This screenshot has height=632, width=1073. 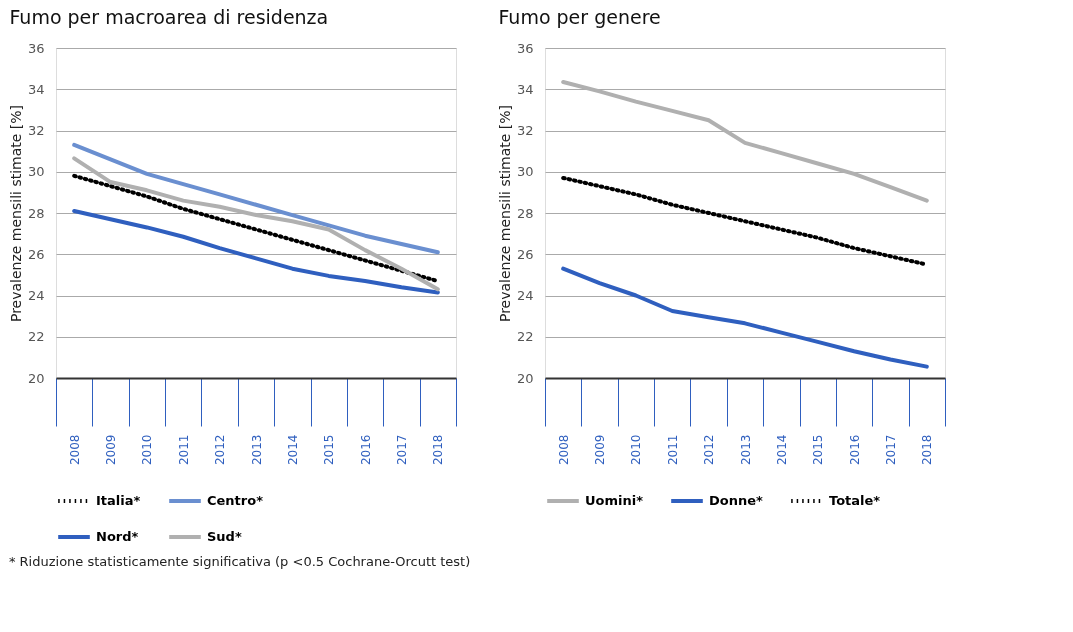 I want to click on legend-label: Uomini*, so click(x=614, y=500).